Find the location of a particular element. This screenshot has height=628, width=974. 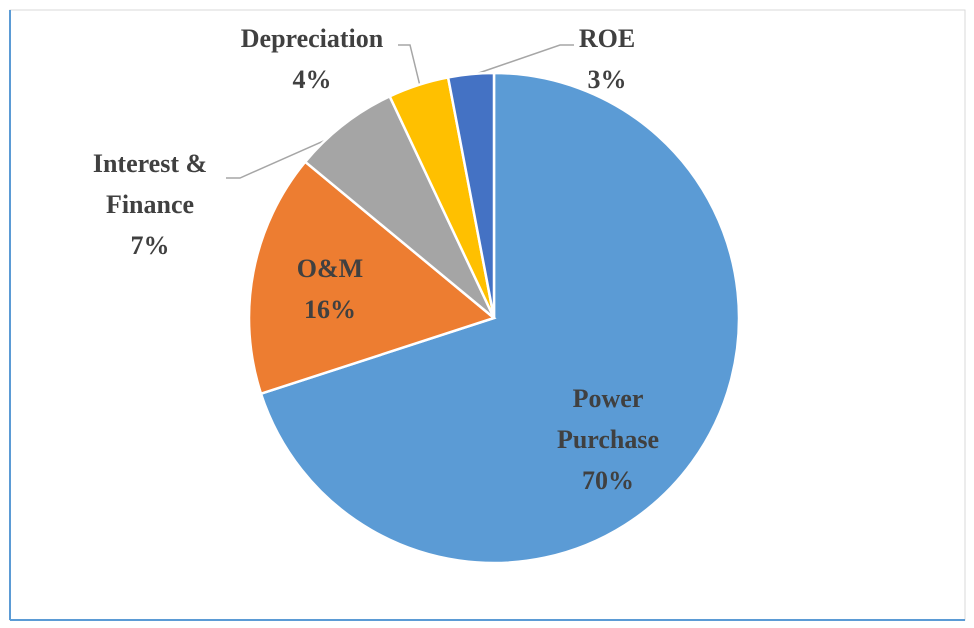

category-label: Interest & Finance is located at coordinates (150, 184).